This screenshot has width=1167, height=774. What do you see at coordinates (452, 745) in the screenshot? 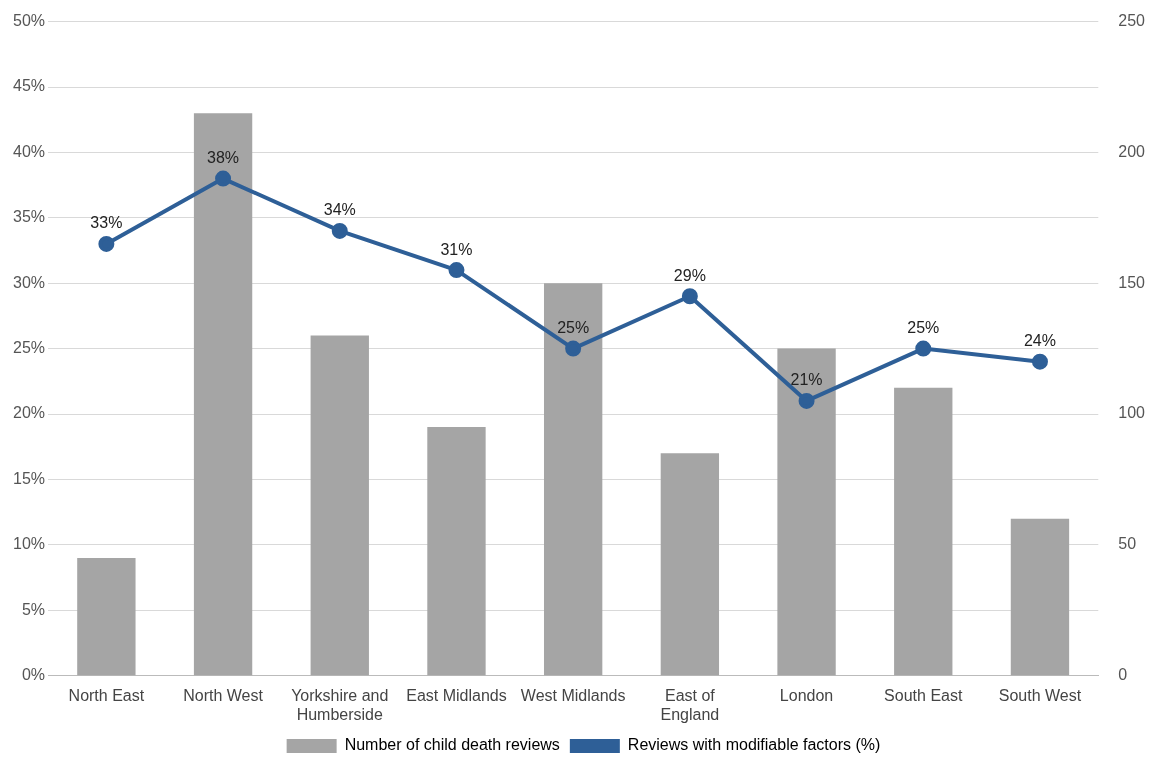
I see `legend-label: Number of child death reviews` at bounding box center [452, 745].